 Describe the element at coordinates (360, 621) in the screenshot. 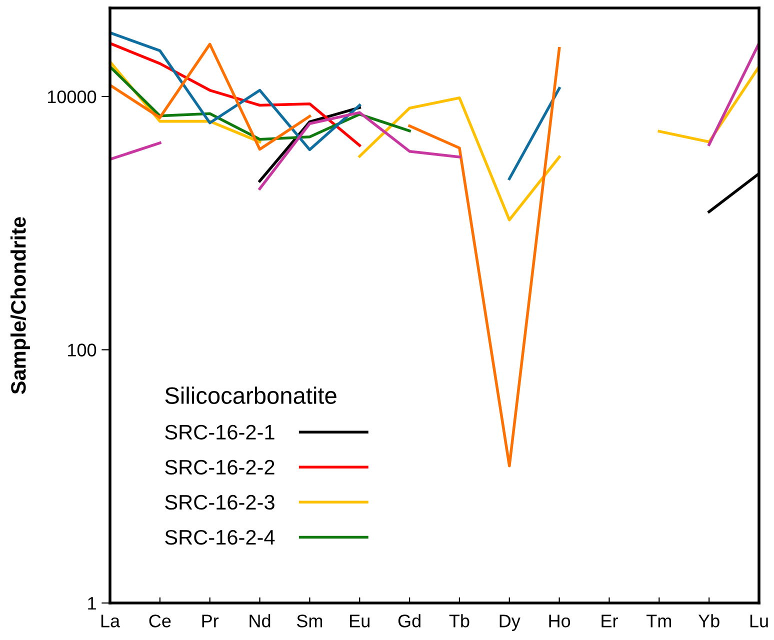

I see `x-tick-label: Eu` at that location.